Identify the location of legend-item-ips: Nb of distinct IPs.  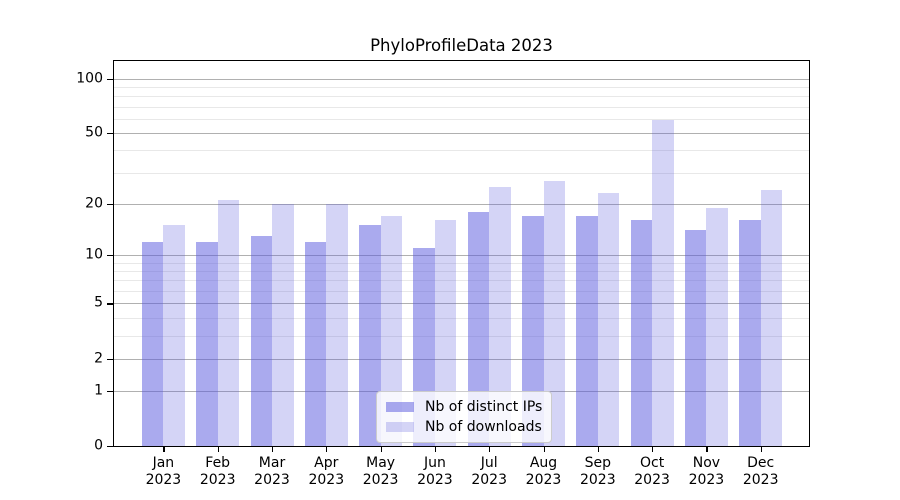
(464, 407).